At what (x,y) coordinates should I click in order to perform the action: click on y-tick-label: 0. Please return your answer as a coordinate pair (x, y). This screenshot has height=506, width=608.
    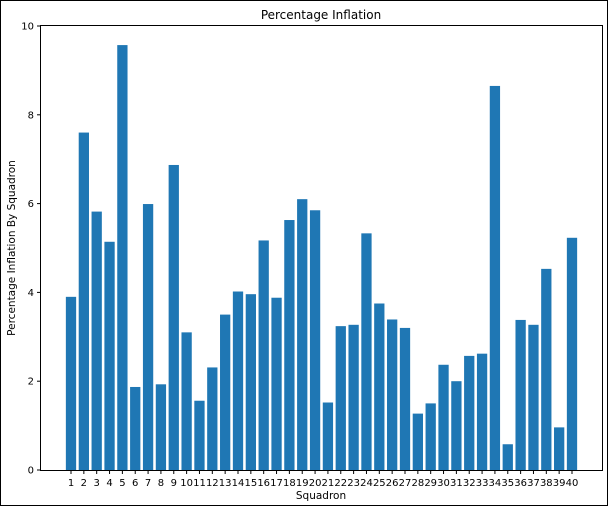
    Looking at the image, I should click on (31, 471).